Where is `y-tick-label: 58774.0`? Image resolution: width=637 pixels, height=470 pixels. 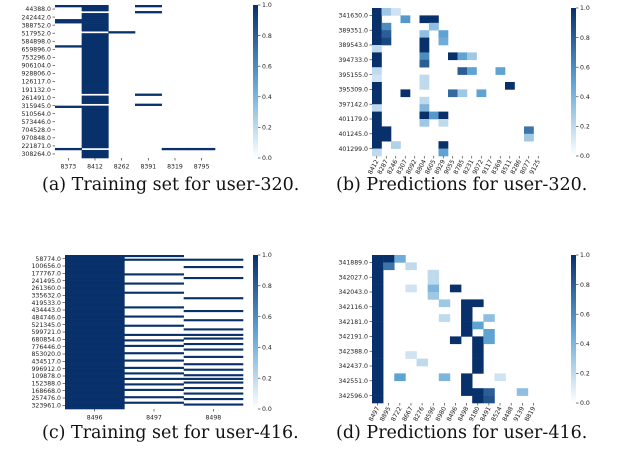
y-tick-label: 58774.0 is located at coordinates (48, 259).